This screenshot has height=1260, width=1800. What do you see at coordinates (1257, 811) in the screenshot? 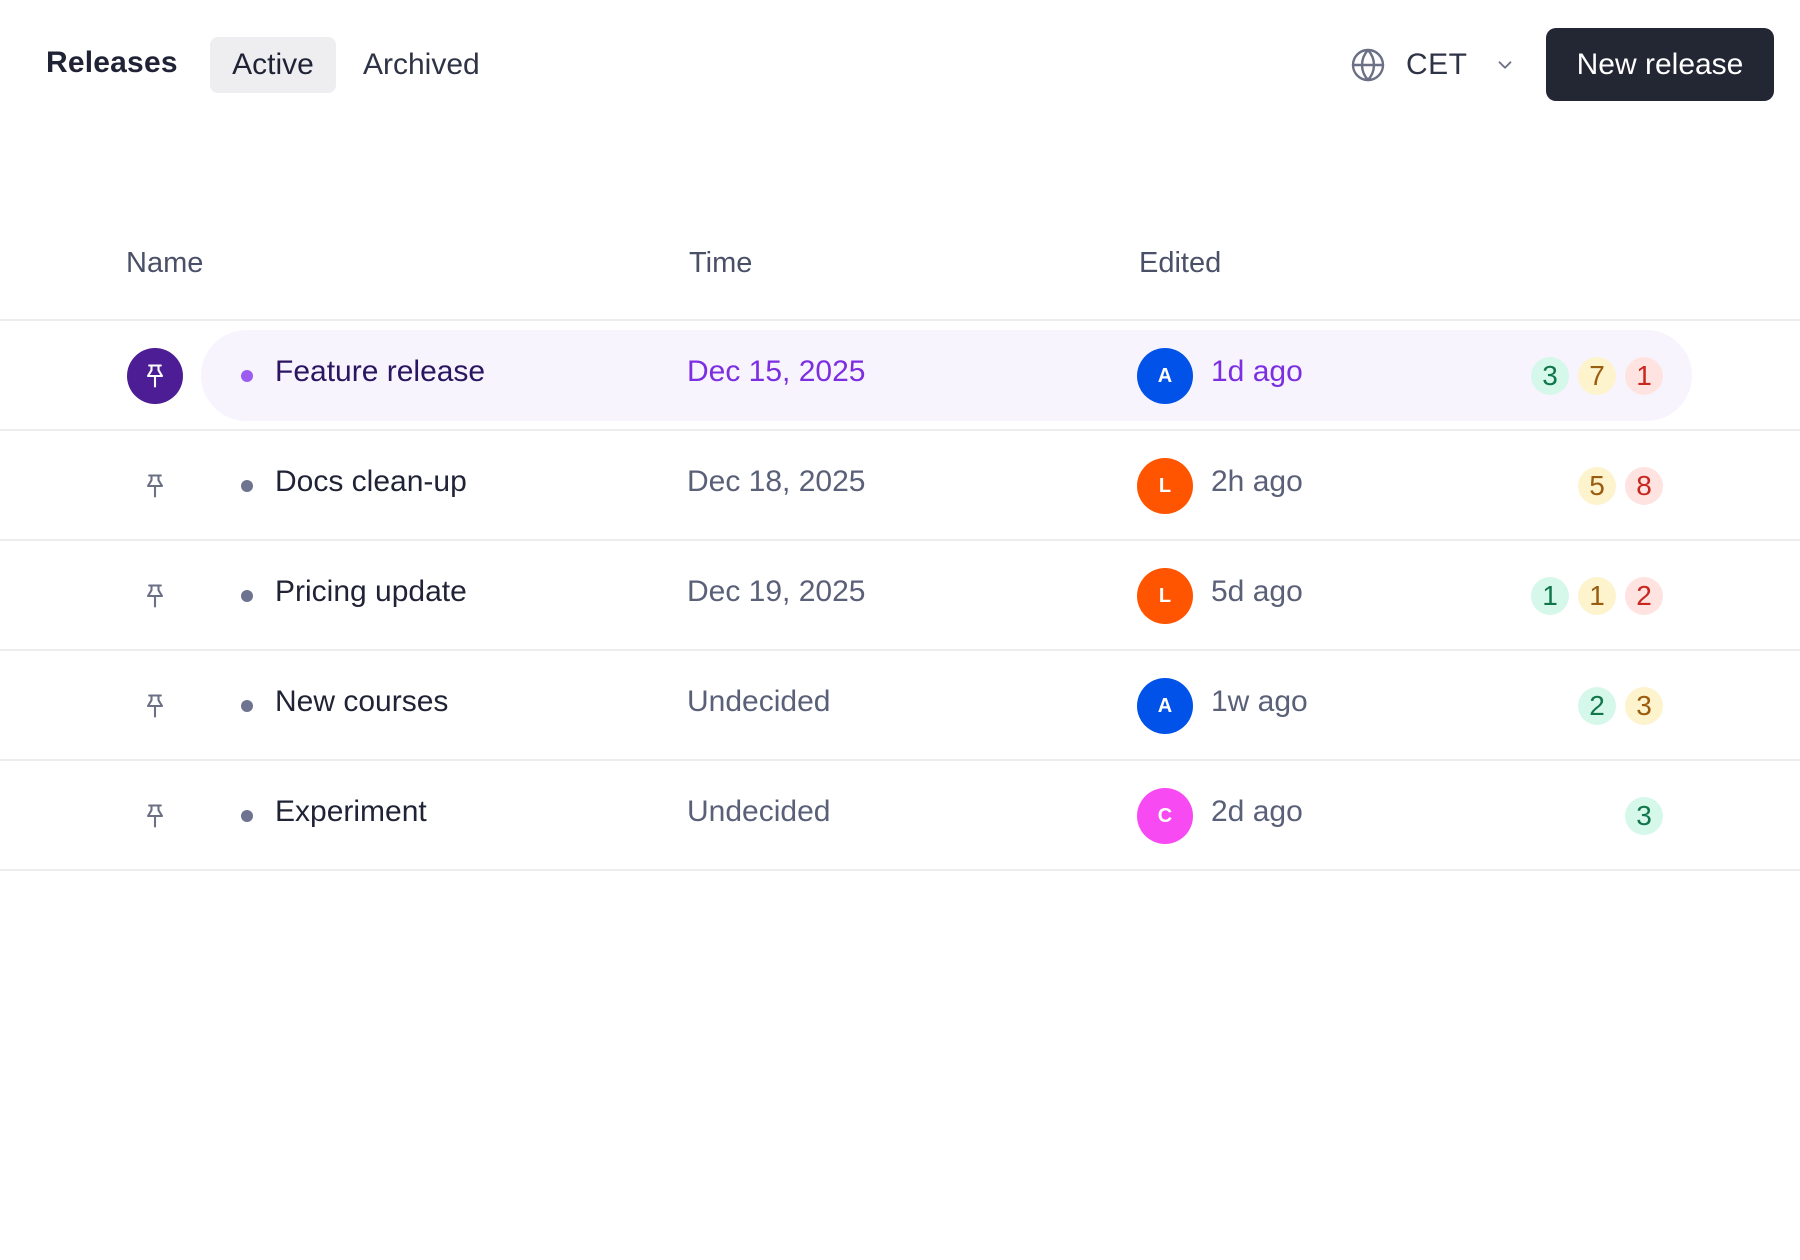
I see `edited-time: 2d ago` at bounding box center [1257, 811].